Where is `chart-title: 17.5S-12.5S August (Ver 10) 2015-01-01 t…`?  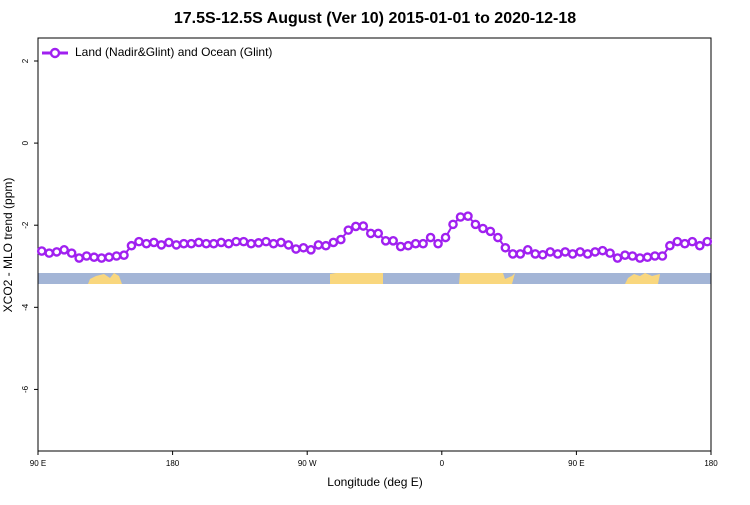
chart-title: 17.5S-12.5S August (Ver 10) 2015-01-01 t… is located at coordinates (375, 18).